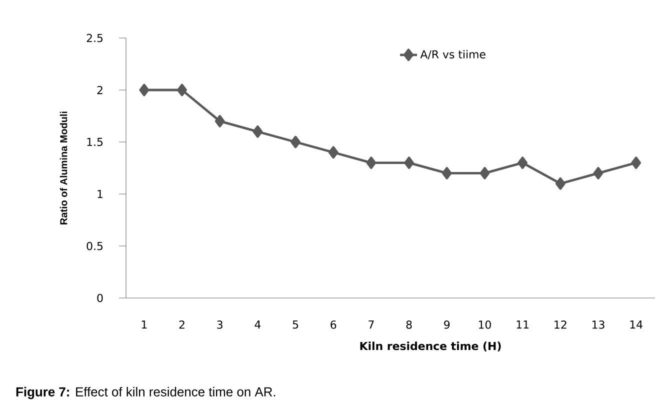 The width and height of the screenshot is (662, 416). Describe the element at coordinates (95, 142) in the screenshot. I see `y-tick-label: 1.5` at that location.